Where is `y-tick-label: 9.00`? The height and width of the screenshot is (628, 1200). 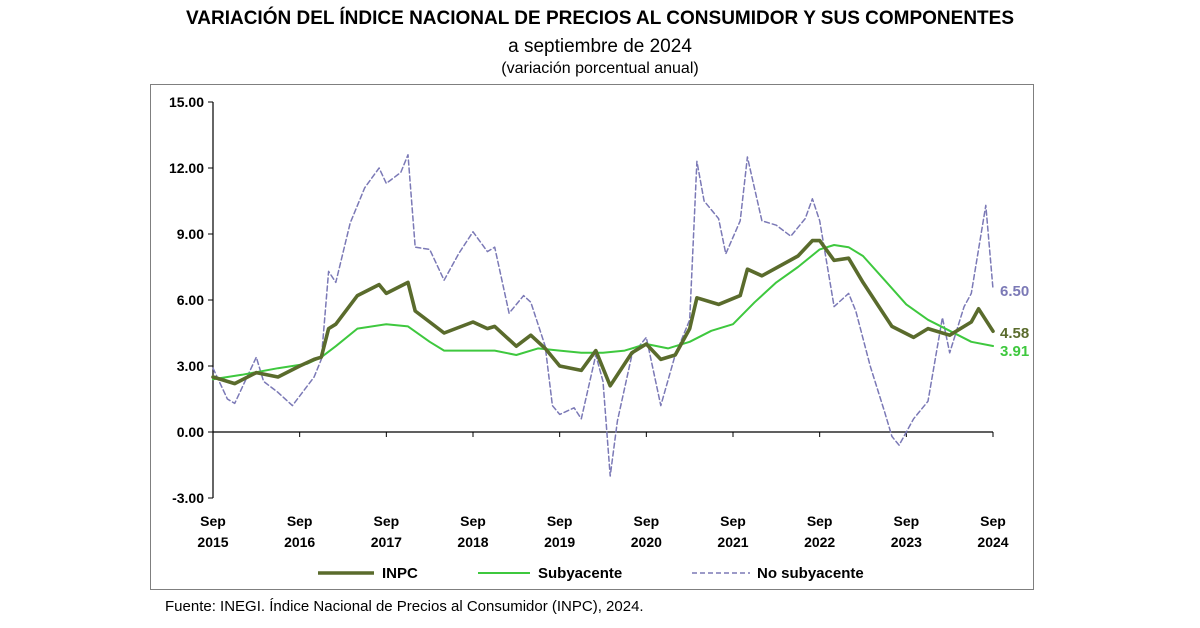 y-tick-label: 9.00 is located at coordinates (190, 234).